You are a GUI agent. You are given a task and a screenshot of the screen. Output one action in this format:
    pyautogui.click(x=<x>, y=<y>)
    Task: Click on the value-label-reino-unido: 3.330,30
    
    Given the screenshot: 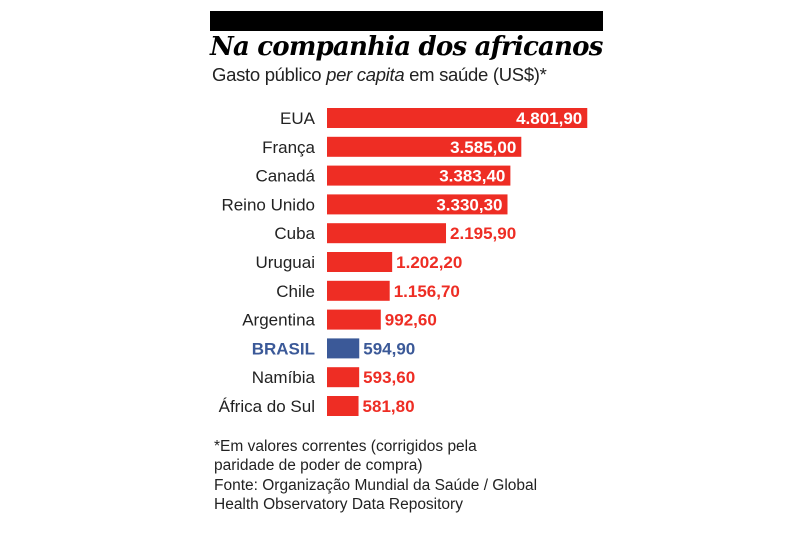 What is the action you would take?
    pyautogui.click(x=469, y=204)
    